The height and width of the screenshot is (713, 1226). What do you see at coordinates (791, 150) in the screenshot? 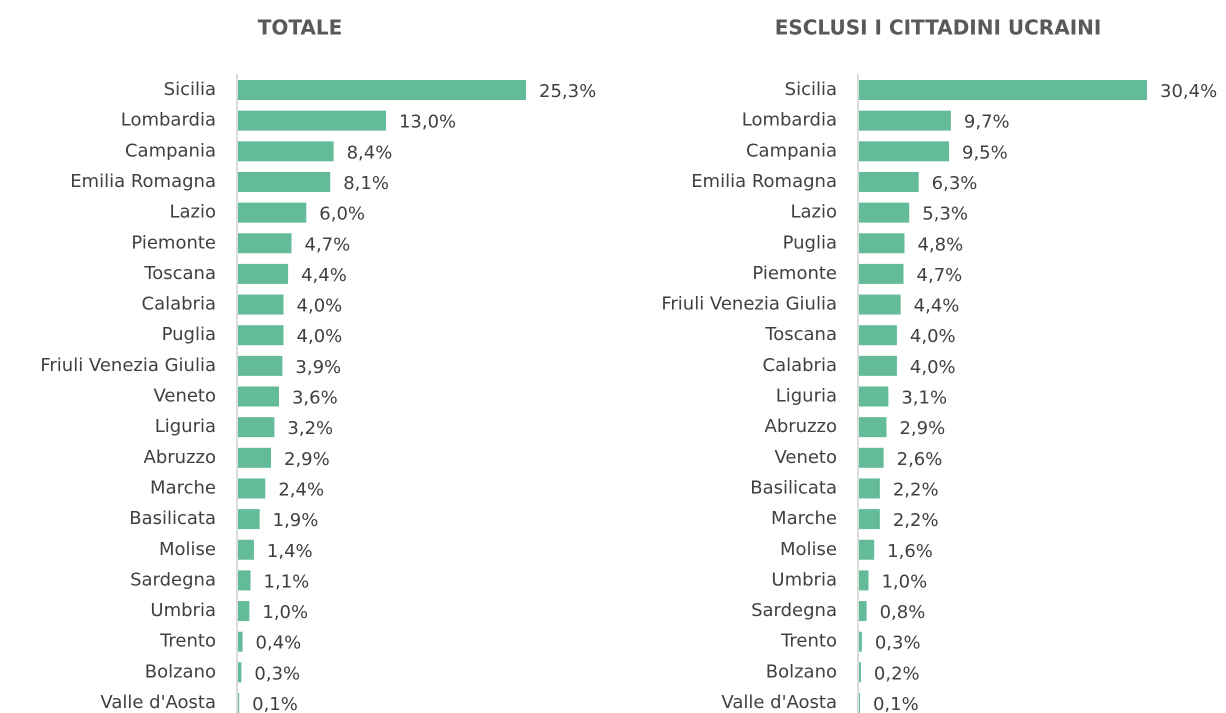
I see `category-label: Campania` at bounding box center [791, 150].